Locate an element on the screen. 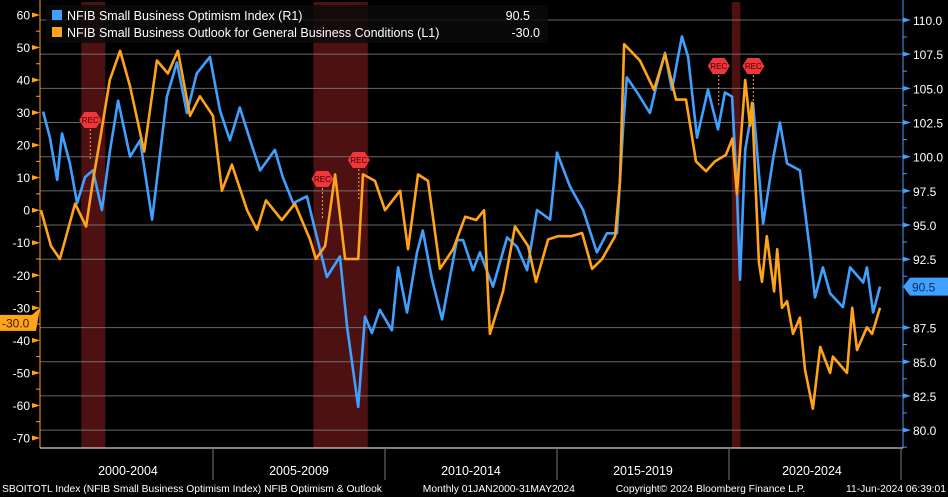 The image size is (948, 497). left-axis-label: 0 is located at coordinates (26, 211).